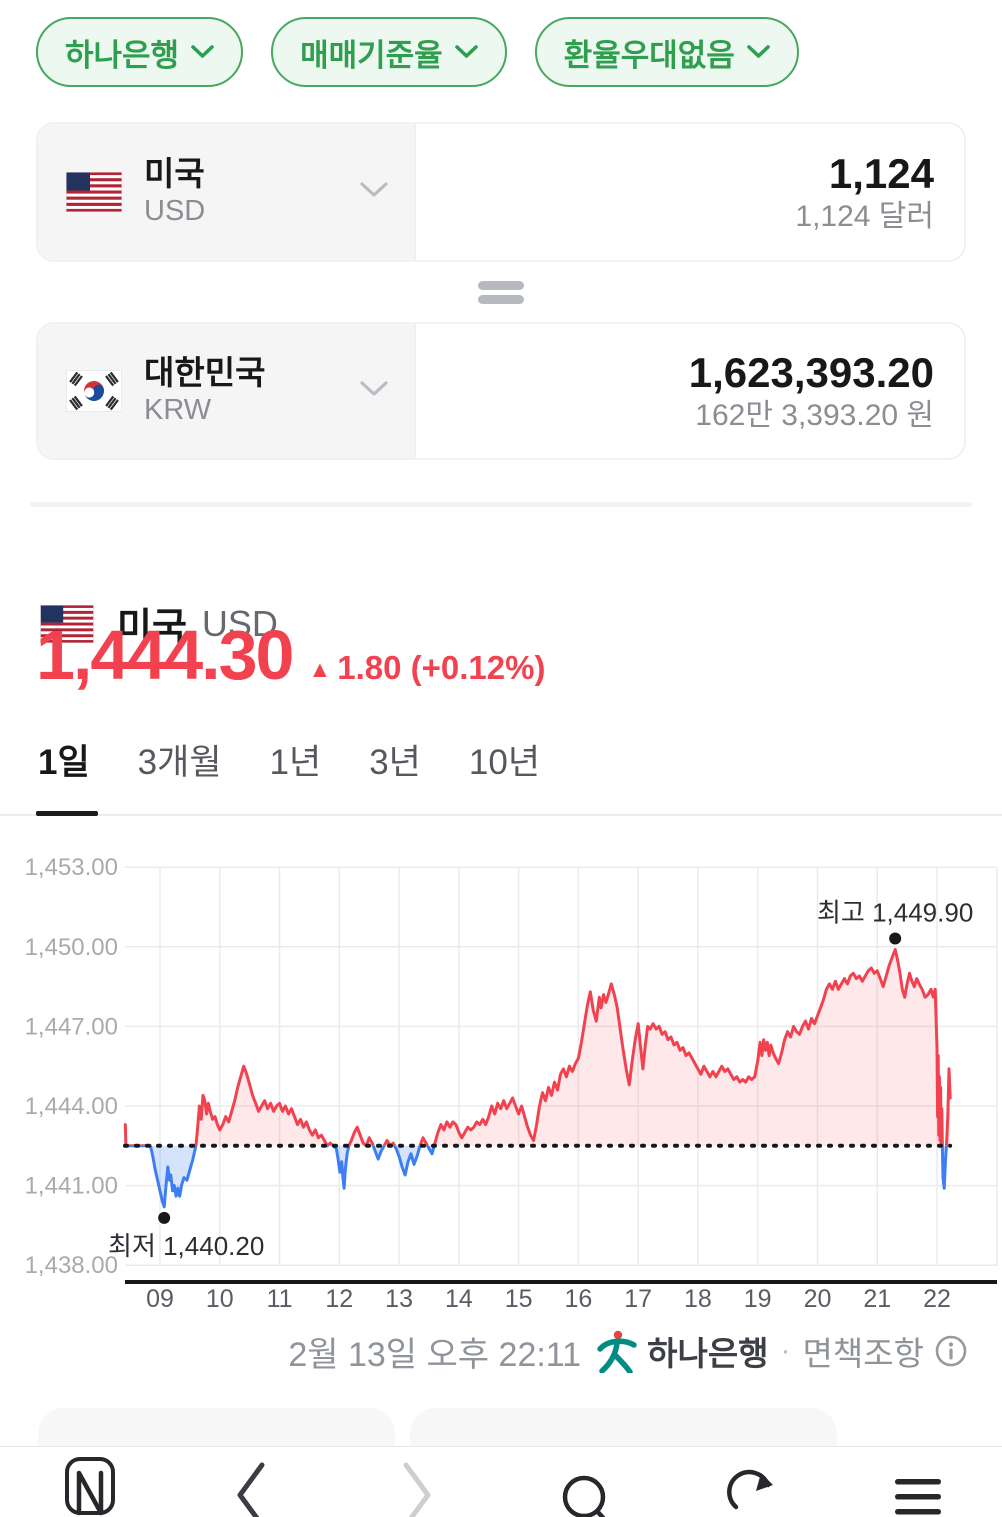 The width and height of the screenshot is (1002, 1517). What do you see at coordinates (459, 1299) in the screenshot?
I see `svg-text: 14` at bounding box center [459, 1299].